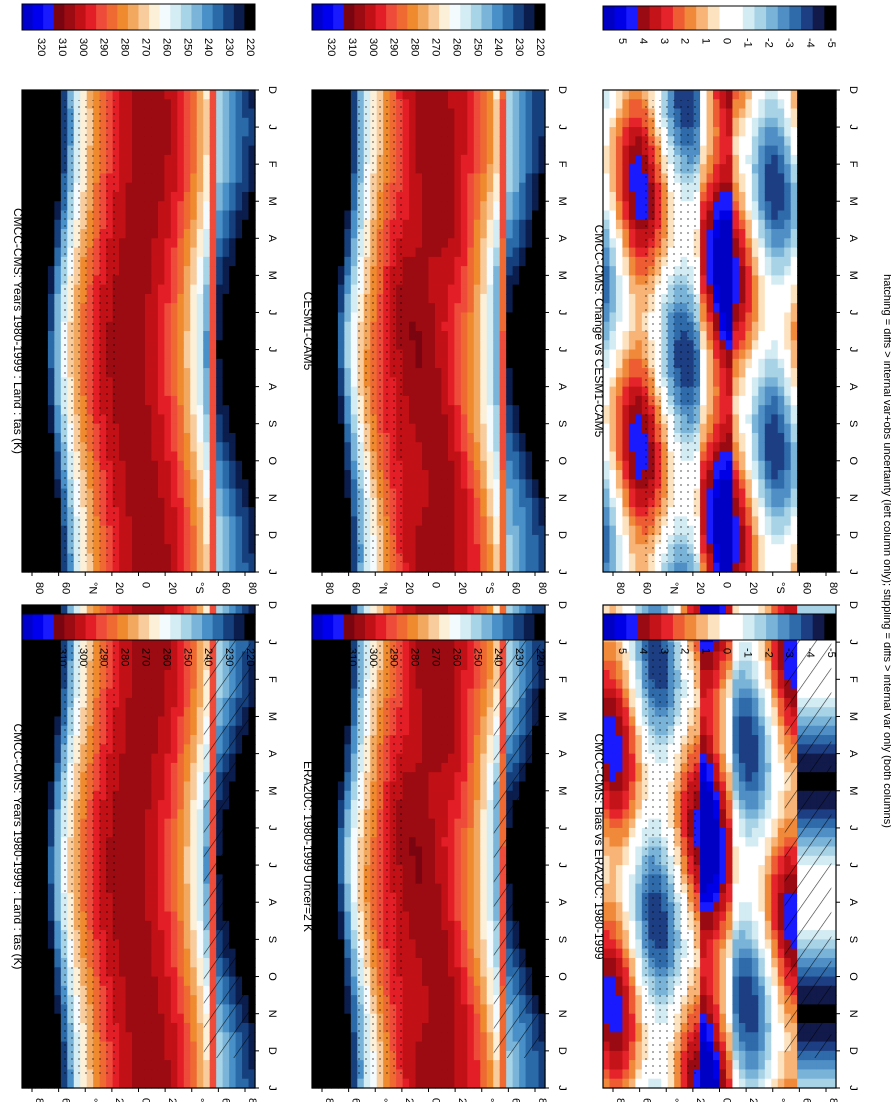 Image resolution: width=891 pixels, height=1102 pixels. Describe the element at coordinates (250, 47) in the screenshot. I see `colorbar-tick-label: 220` at that location.